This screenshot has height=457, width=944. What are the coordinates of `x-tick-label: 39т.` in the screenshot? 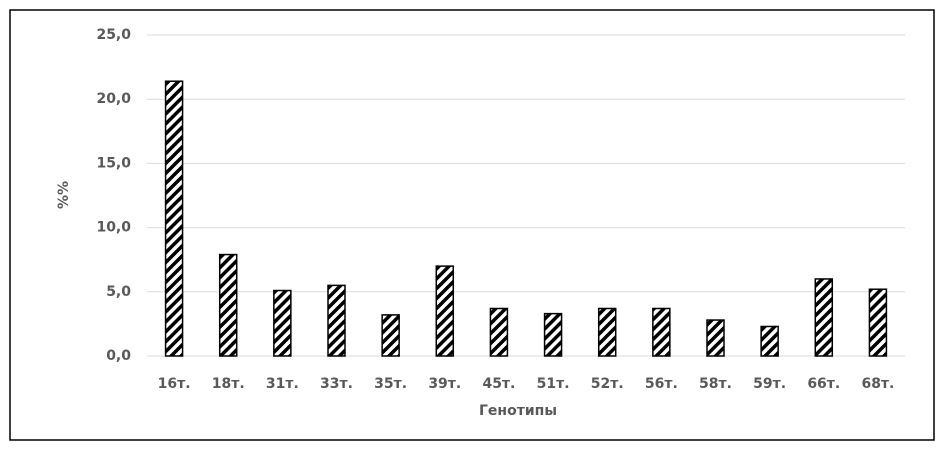 It's located at (444, 384).